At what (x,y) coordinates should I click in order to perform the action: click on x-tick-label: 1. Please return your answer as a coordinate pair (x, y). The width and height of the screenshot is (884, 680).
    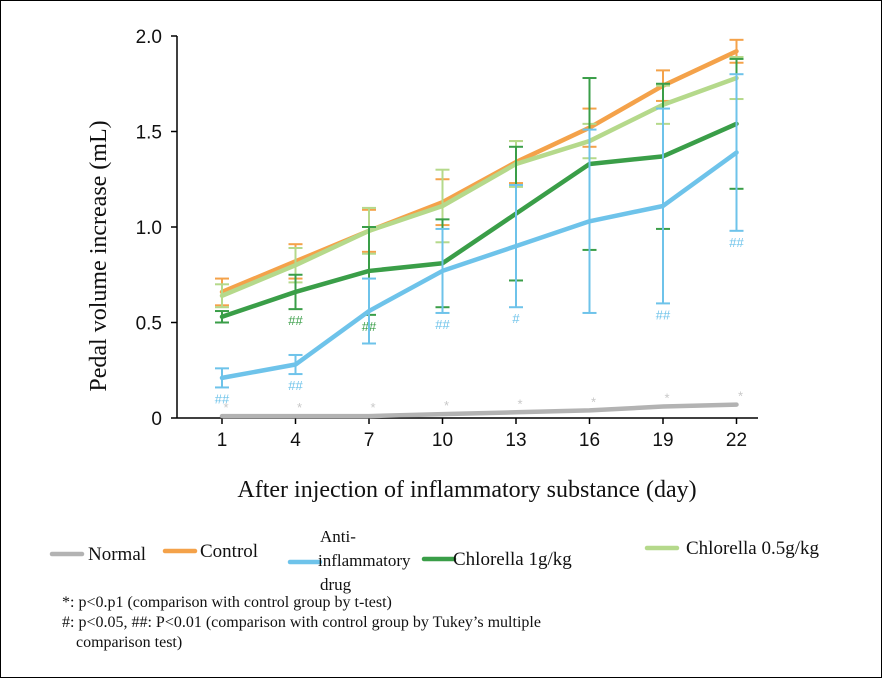
    Looking at the image, I should click on (222, 440).